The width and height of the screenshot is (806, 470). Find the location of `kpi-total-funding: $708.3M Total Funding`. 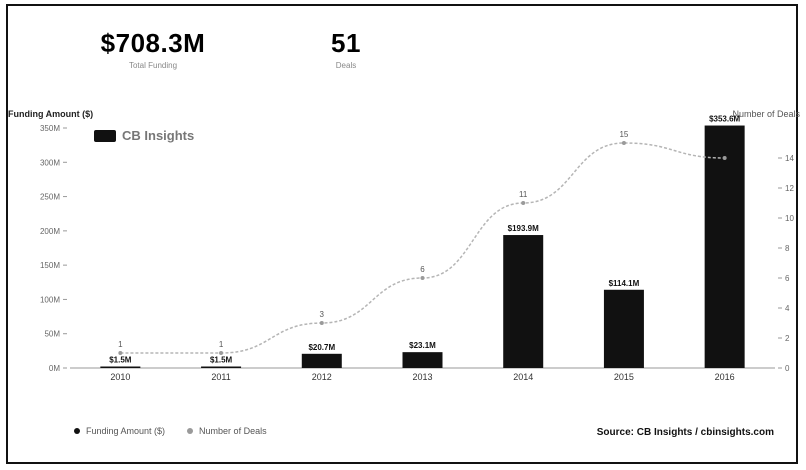

kpi-total-funding: $708.3M Total Funding is located at coordinates (153, 49).